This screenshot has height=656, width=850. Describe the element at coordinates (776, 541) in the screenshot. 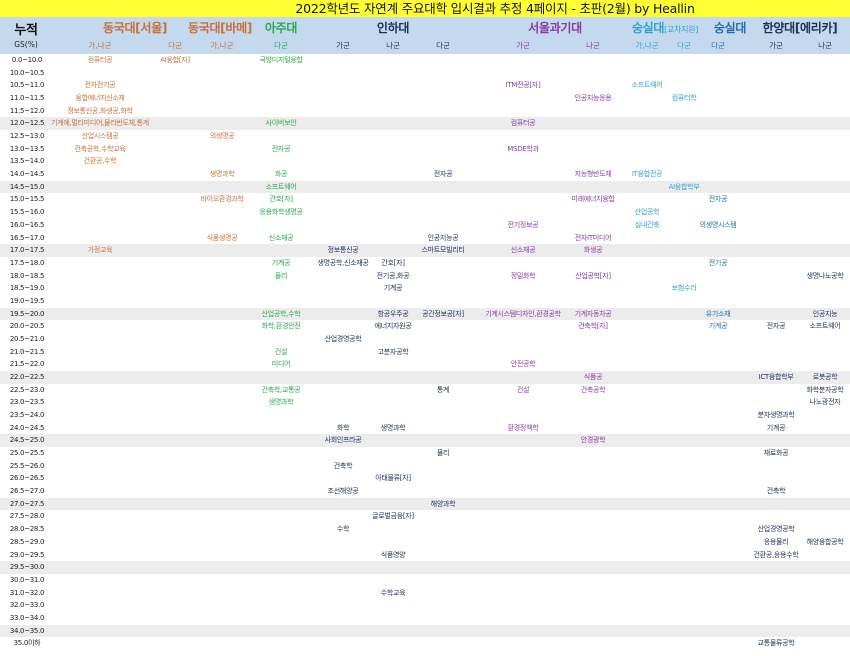

I see `major-cell: 응용물리` at that location.